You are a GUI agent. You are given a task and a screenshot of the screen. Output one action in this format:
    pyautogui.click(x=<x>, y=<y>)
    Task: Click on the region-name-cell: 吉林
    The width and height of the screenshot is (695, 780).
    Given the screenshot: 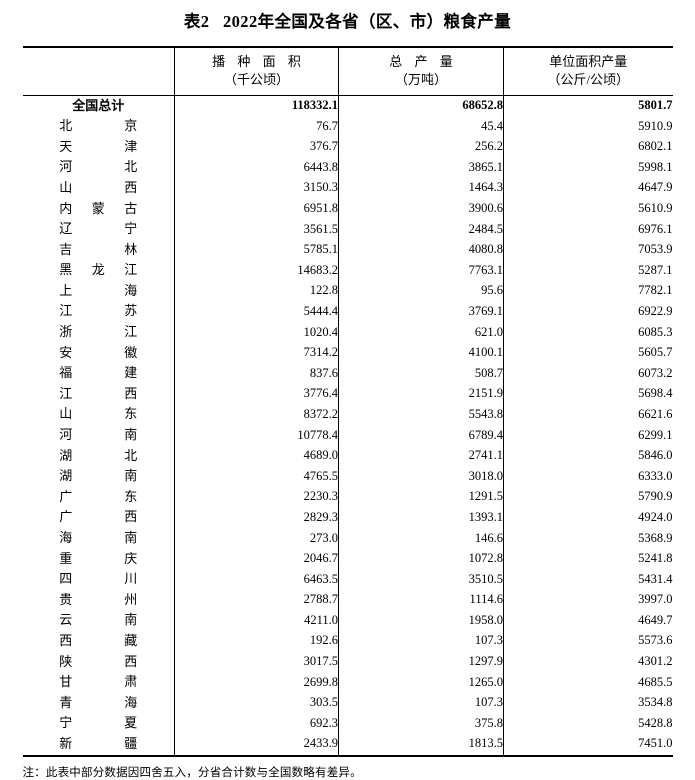 What is the action you would take?
    pyautogui.click(x=99, y=250)
    